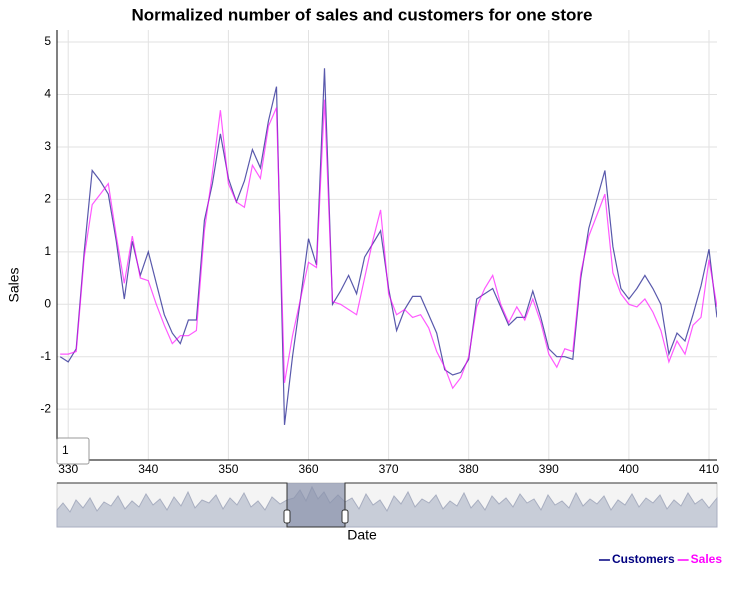  I want to click on x-tick-label: 400, so click(629, 469).